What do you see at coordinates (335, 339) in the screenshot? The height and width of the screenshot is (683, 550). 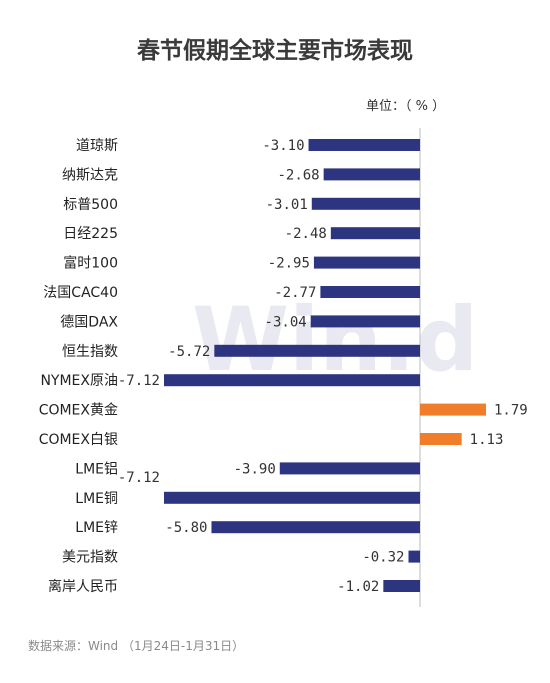 I see `watermark: Win.d` at bounding box center [335, 339].